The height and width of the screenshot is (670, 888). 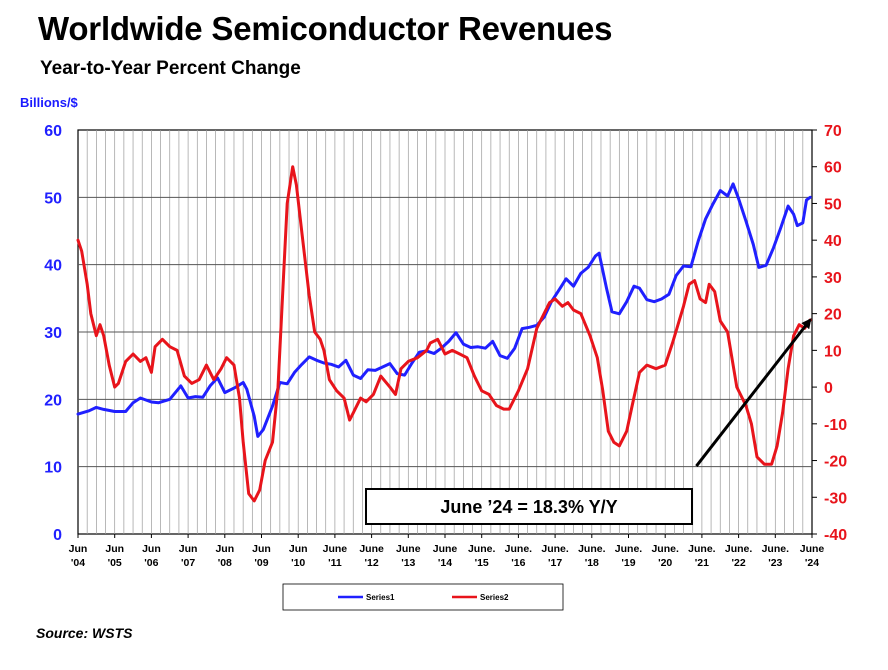 I want to click on legend-box, so click(x=423, y=597).